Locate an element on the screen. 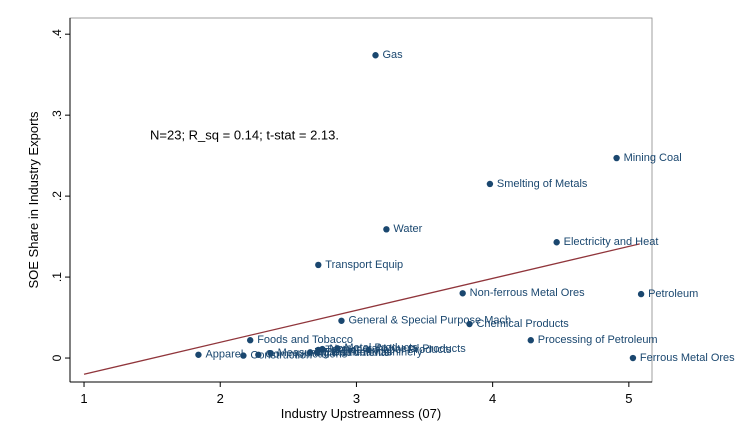  point-label: Foods and Tobacco is located at coordinates (305, 340).